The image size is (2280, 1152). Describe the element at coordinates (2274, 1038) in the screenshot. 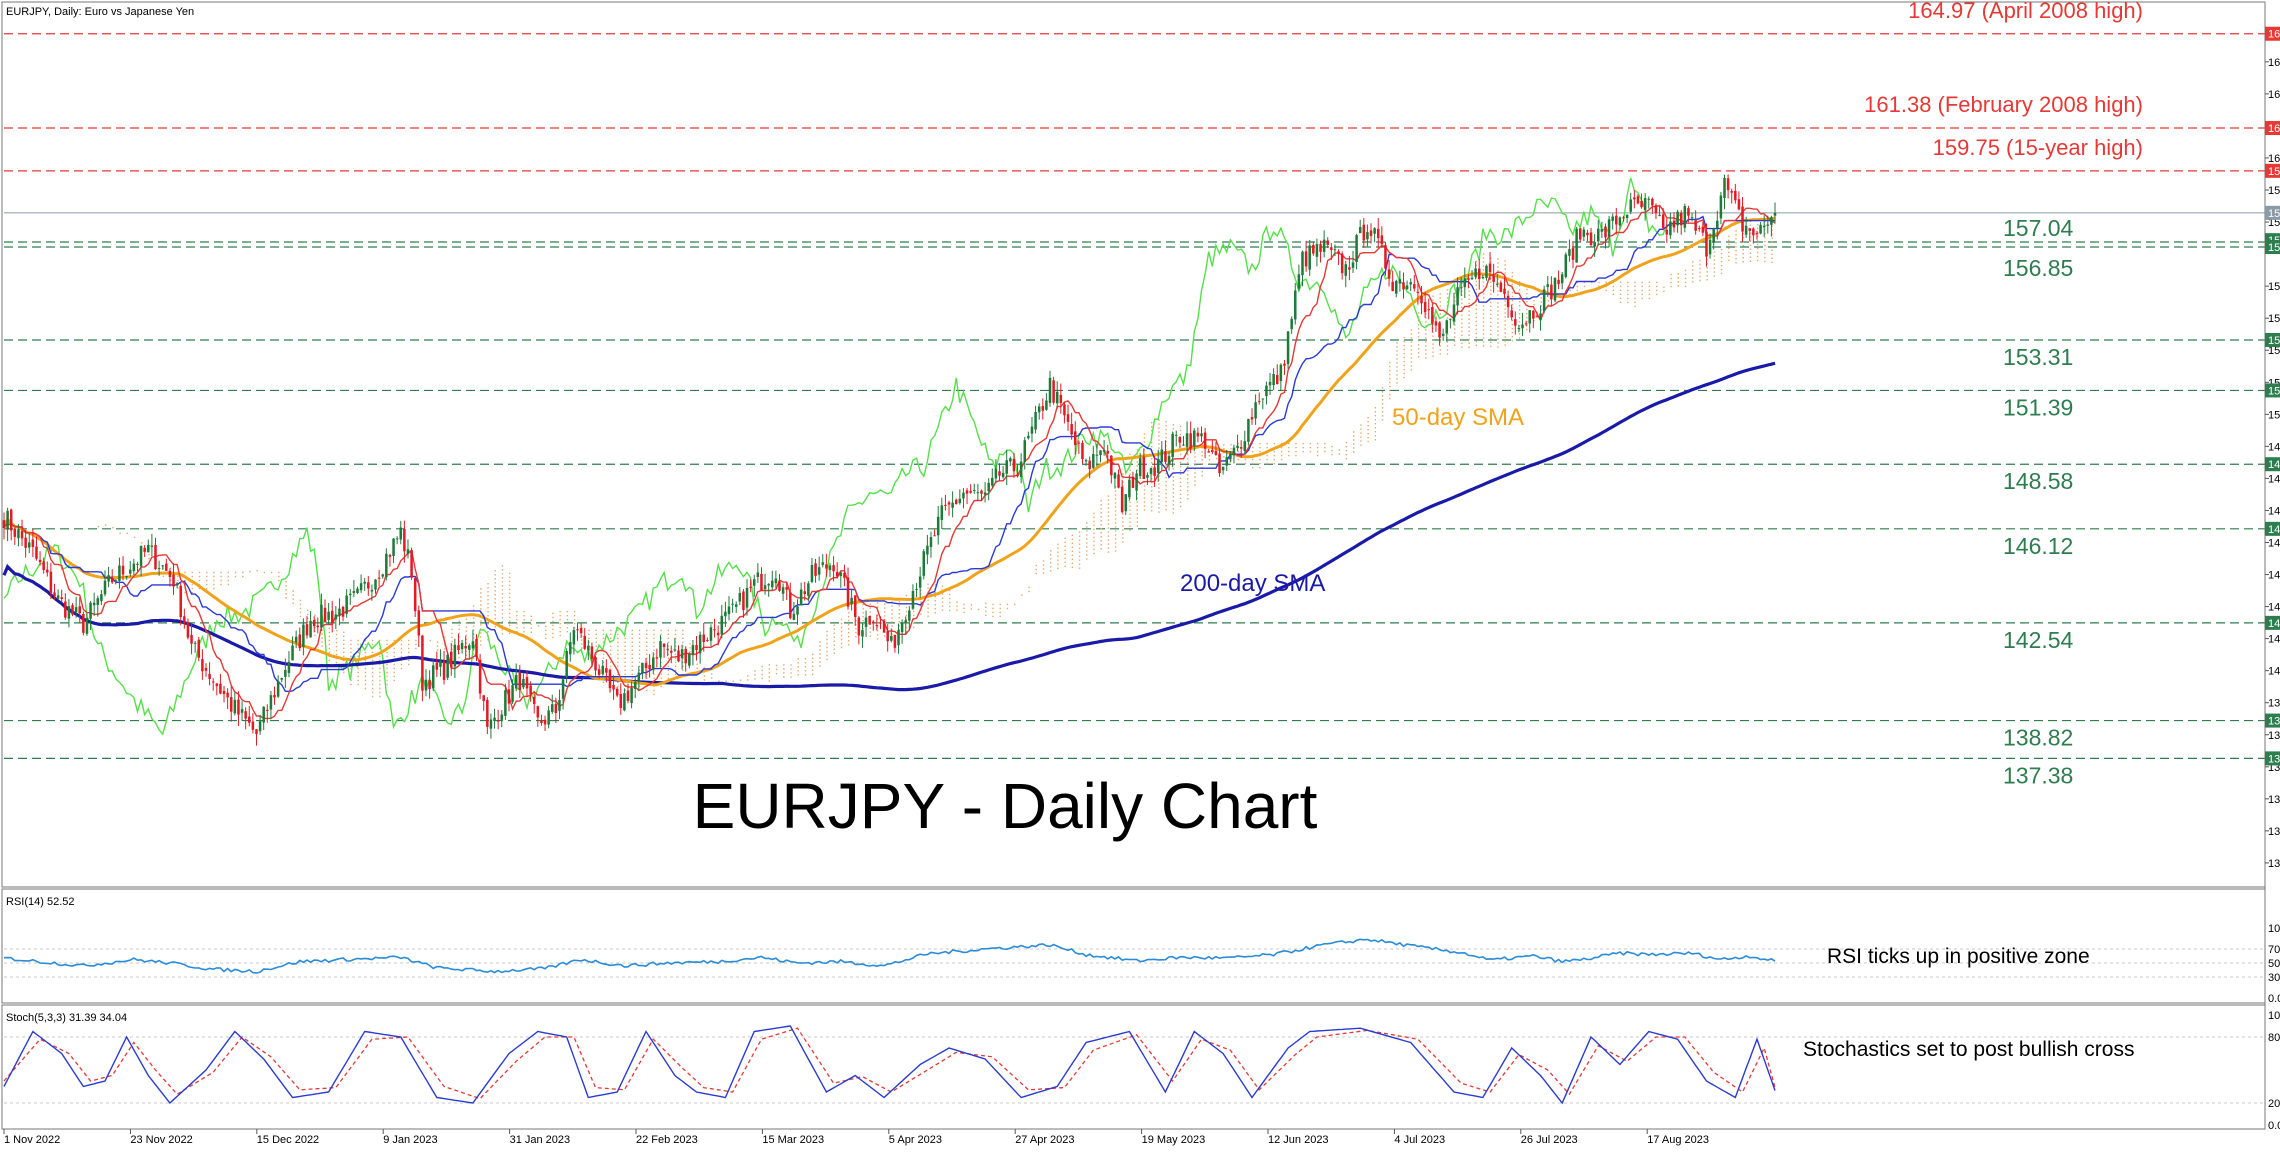

I see `stoch-tick-label: 80.00` at that location.